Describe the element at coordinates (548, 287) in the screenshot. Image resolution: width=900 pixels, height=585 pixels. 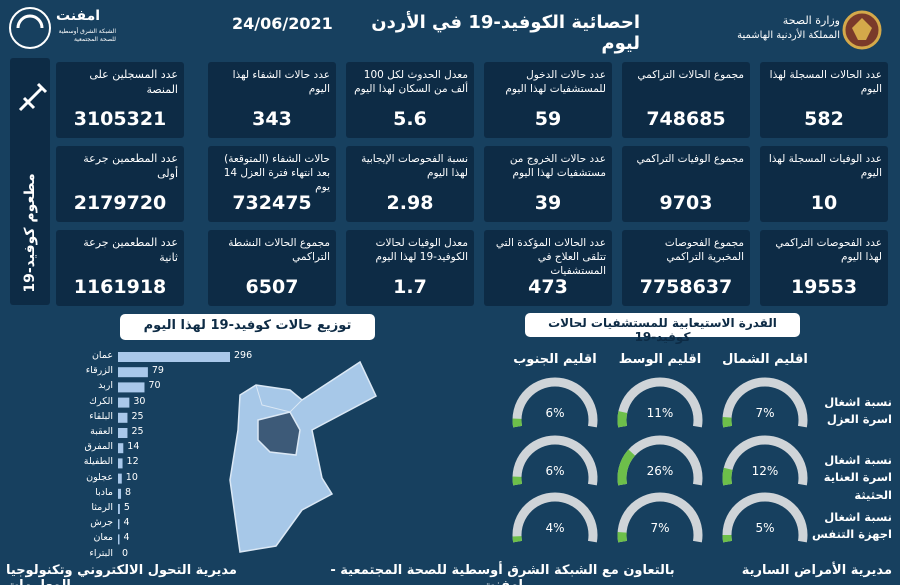
I see `stat-value: 473` at that location.